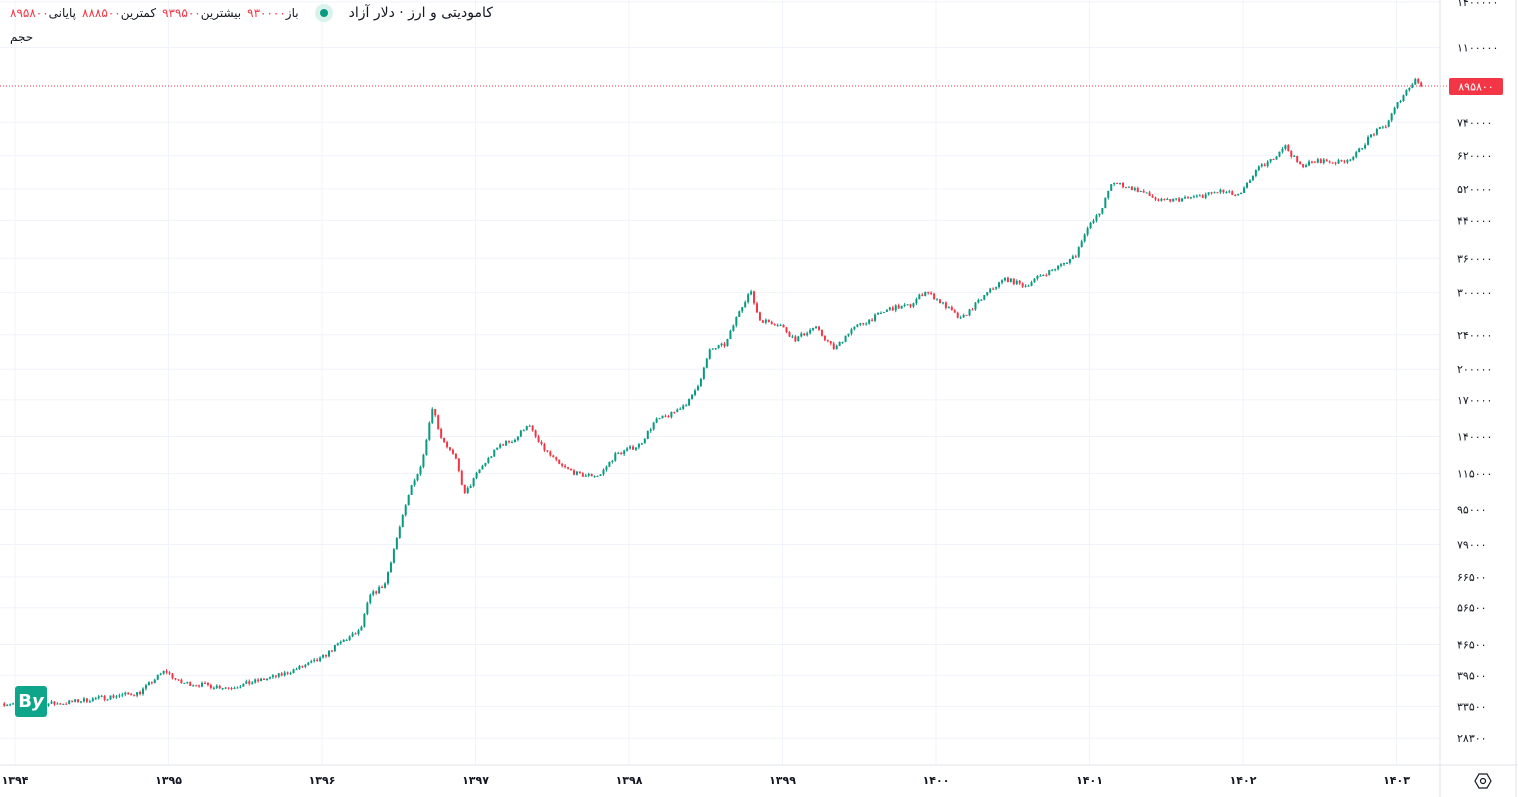 This screenshot has height=797, width=1518. Describe the element at coordinates (101, 12) in the screenshot. I see `low-value: ۸۸۸۵۰۰` at that location.